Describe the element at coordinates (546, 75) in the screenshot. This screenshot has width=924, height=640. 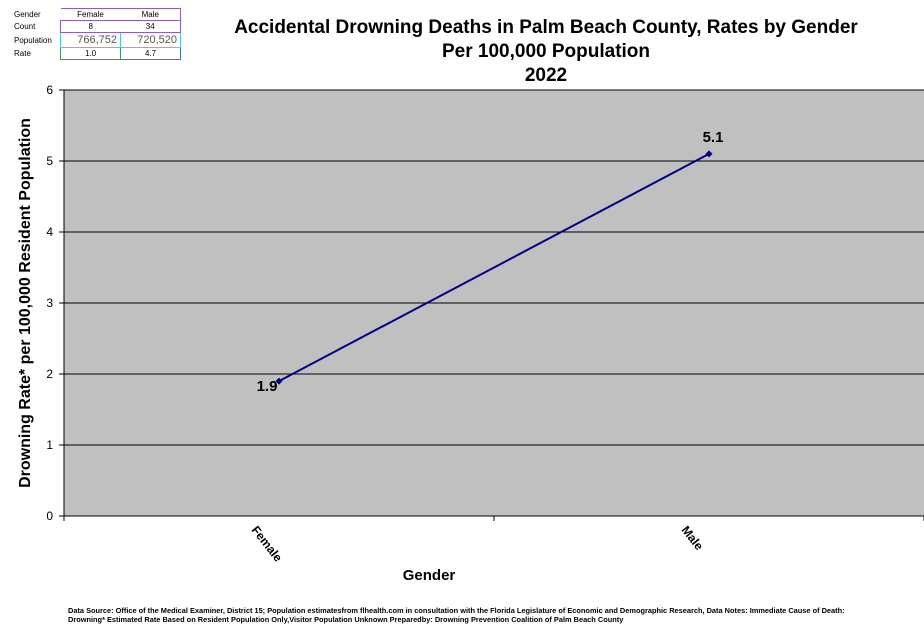
I see `chart-title-line3: 2022` at that location.